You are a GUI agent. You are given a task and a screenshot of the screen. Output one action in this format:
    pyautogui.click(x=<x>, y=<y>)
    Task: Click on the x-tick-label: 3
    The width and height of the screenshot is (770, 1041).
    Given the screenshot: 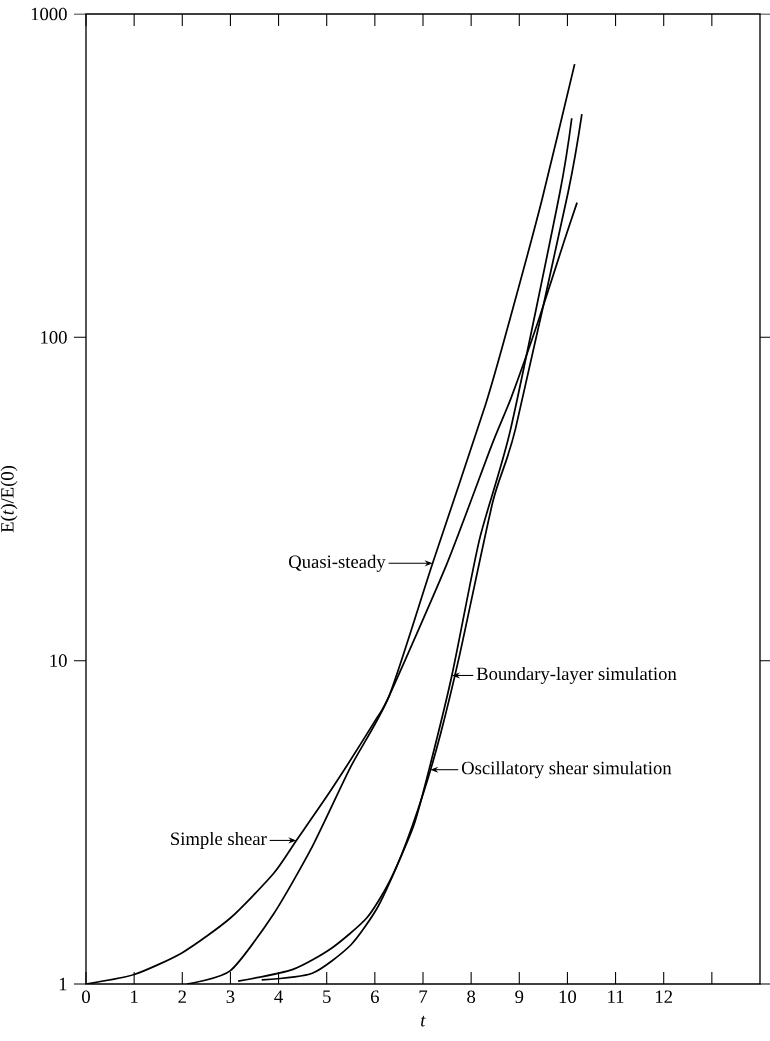 What is the action you would take?
    pyautogui.click(x=230, y=997)
    